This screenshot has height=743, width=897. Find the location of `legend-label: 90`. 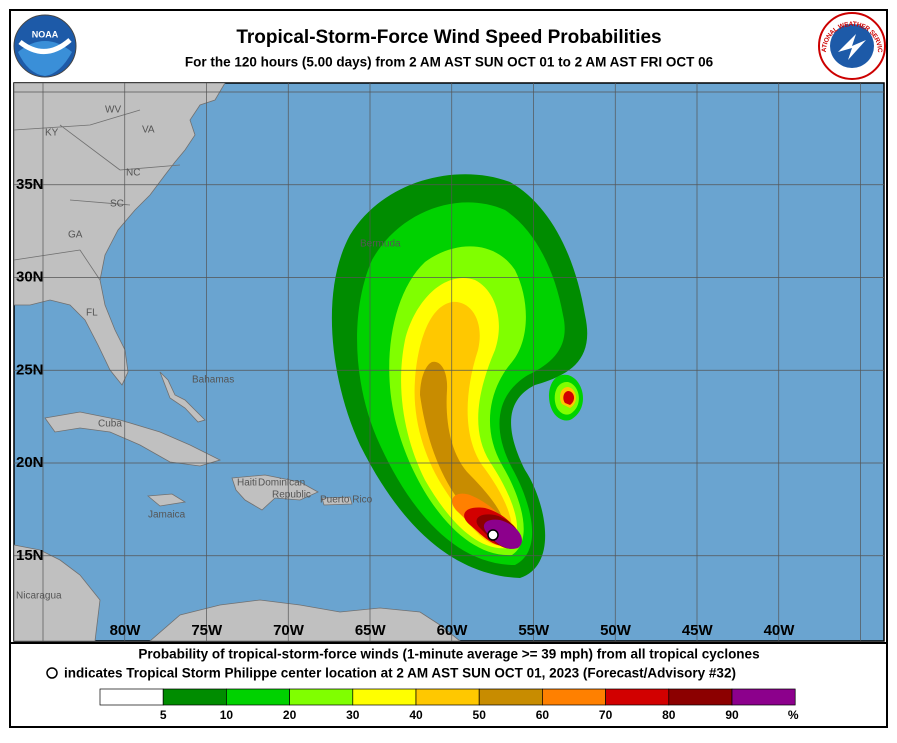

legend-label: 90 is located at coordinates (732, 715).